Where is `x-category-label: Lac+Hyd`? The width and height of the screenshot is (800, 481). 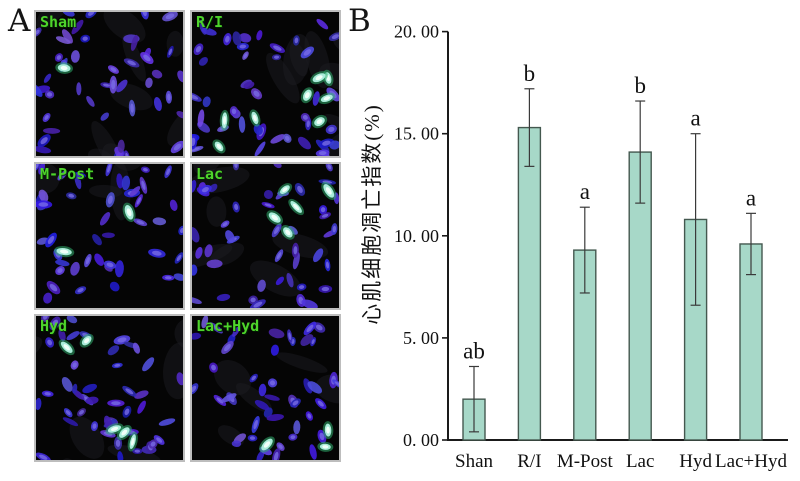 x-category-label: Lac+Hyd is located at coordinates (751, 461).